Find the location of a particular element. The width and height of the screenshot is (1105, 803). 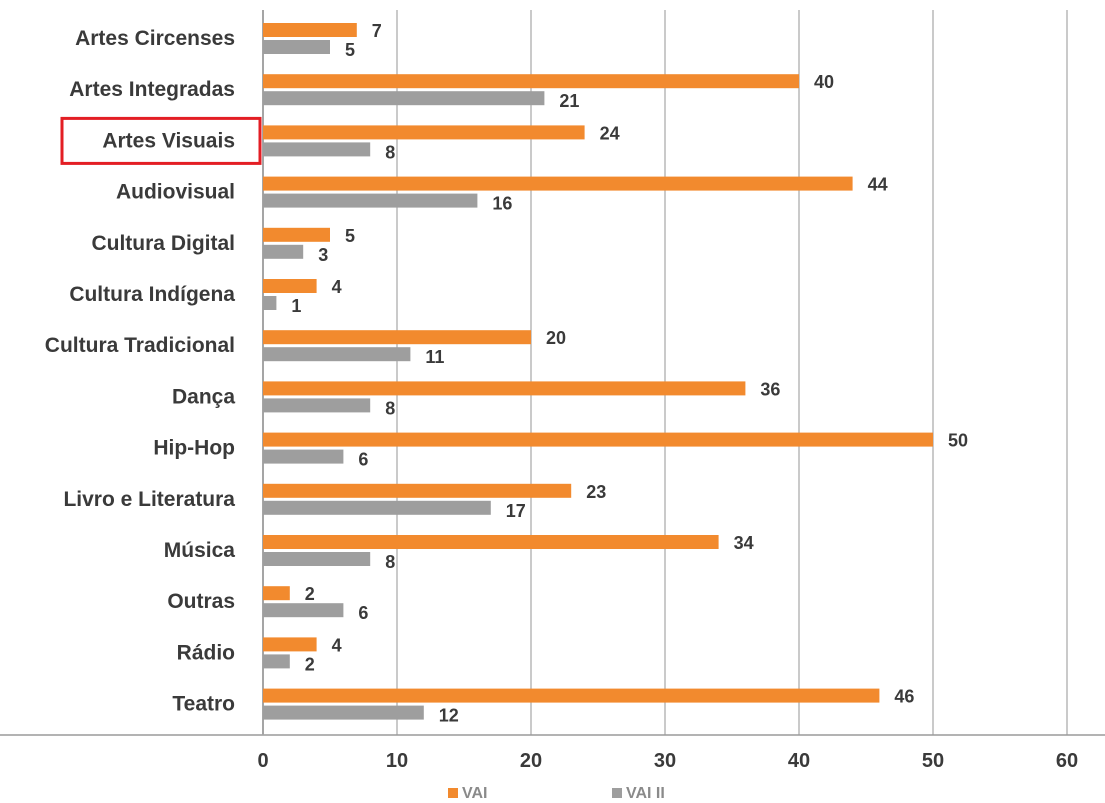

x-axis-ticks: 0 10 20 30 40 50 60 is located at coordinates (667, 761).